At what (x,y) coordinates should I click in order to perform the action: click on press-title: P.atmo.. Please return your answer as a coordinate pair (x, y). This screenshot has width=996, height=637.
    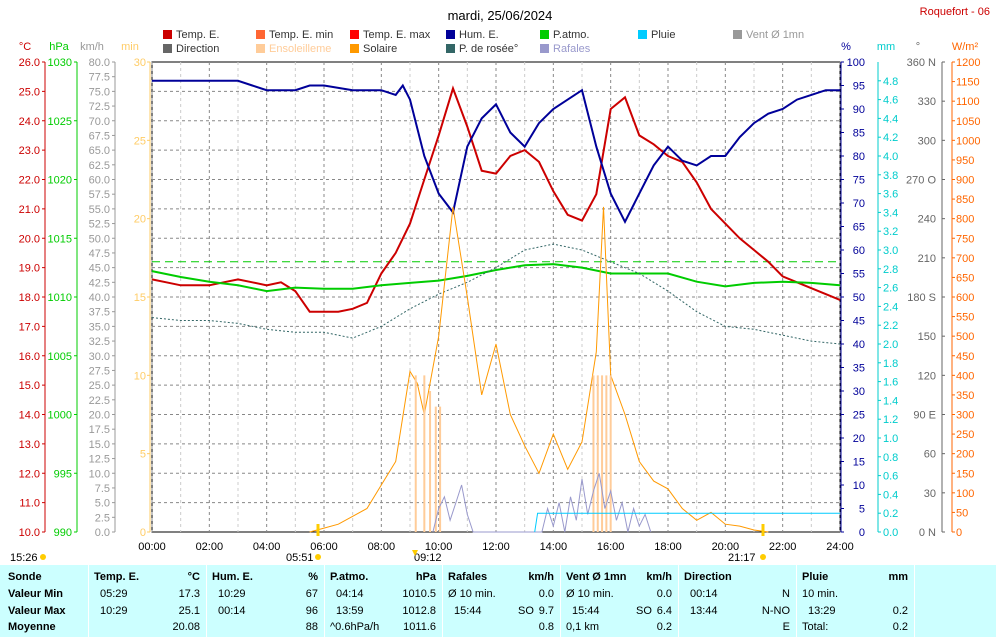
    Looking at the image, I should click on (349, 577).